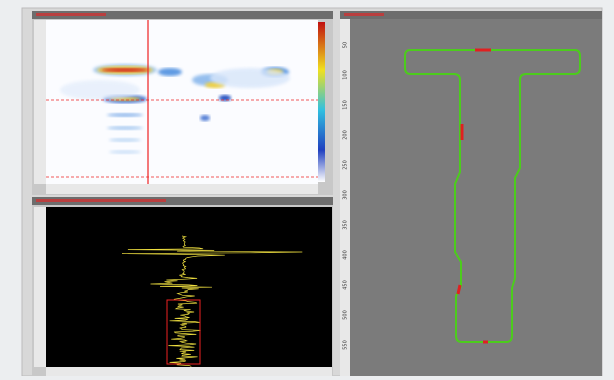 This screenshot has height=380, width=614. What do you see at coordinates (183, 332) in the screenshot?
I see `gate-box` at bounding box center [183, 332].